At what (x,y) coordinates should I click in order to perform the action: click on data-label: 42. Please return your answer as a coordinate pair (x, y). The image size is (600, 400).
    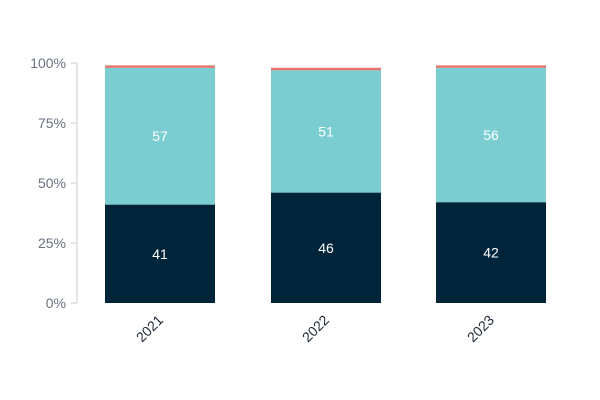
    Looking at the image, I should click on (491, 253).